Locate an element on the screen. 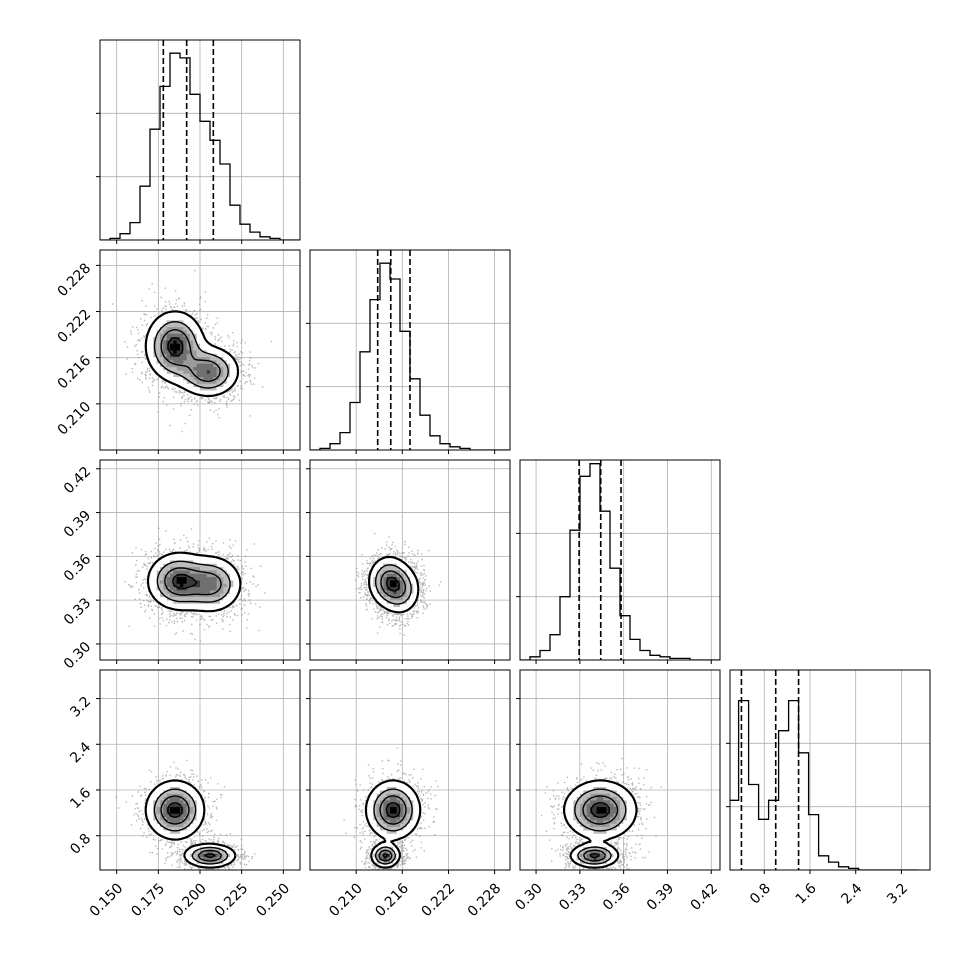 This screenshot has width=970, height=970. y-tick-label: 0.228 is located at coordinates (75, 280).